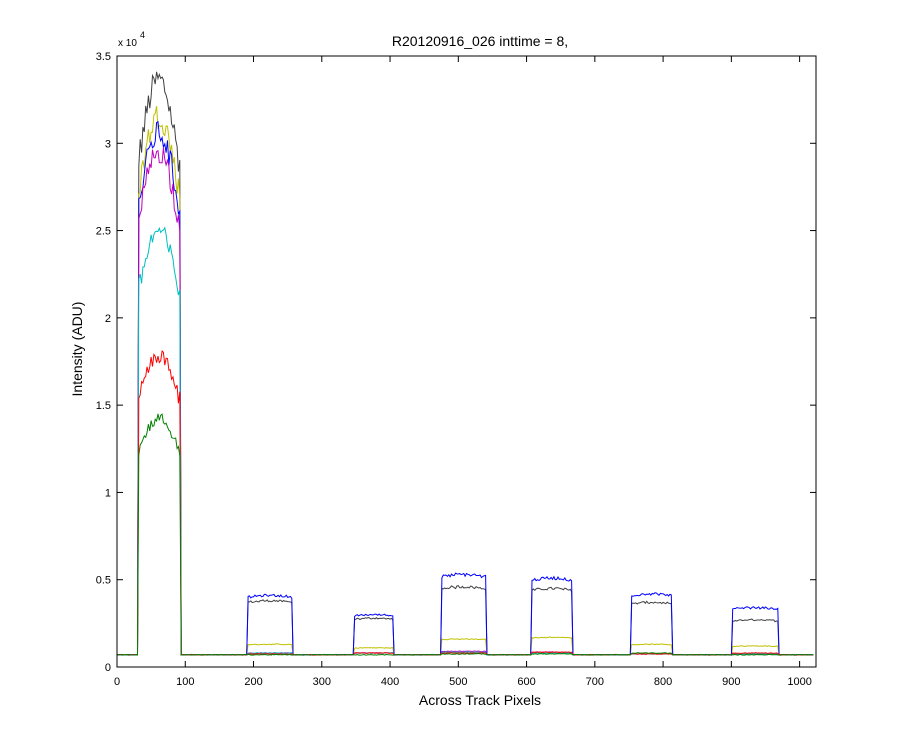 Image resolution: width=900 pixels, height=755 pixels. Describe the element at coordinates (526, 682) in the screenshot. I see `x-tick-label: 600` at that location.